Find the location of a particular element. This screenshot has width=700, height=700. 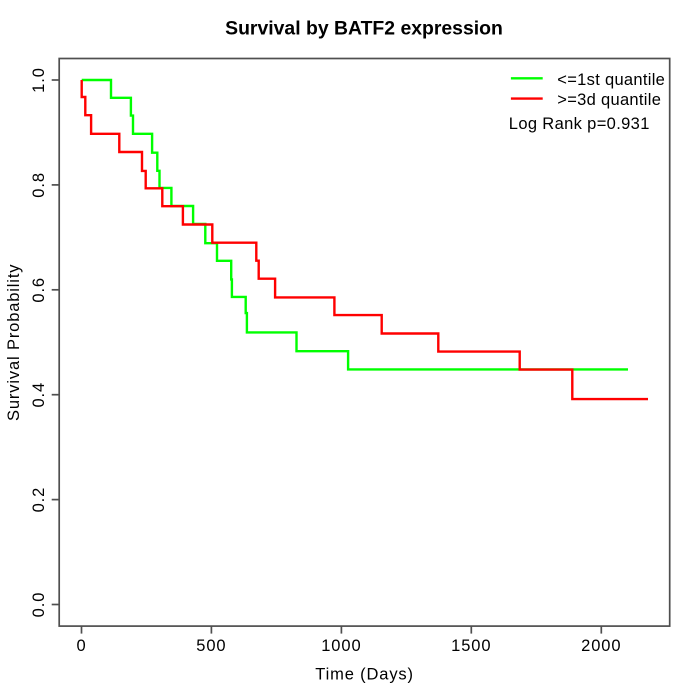

svg-text: 0.2 is located at coordinates (39, 500).